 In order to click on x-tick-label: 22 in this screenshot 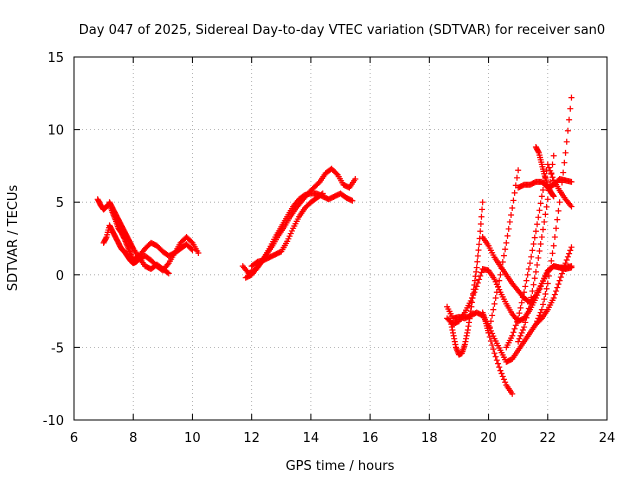, I will do `click(548, 438)`.